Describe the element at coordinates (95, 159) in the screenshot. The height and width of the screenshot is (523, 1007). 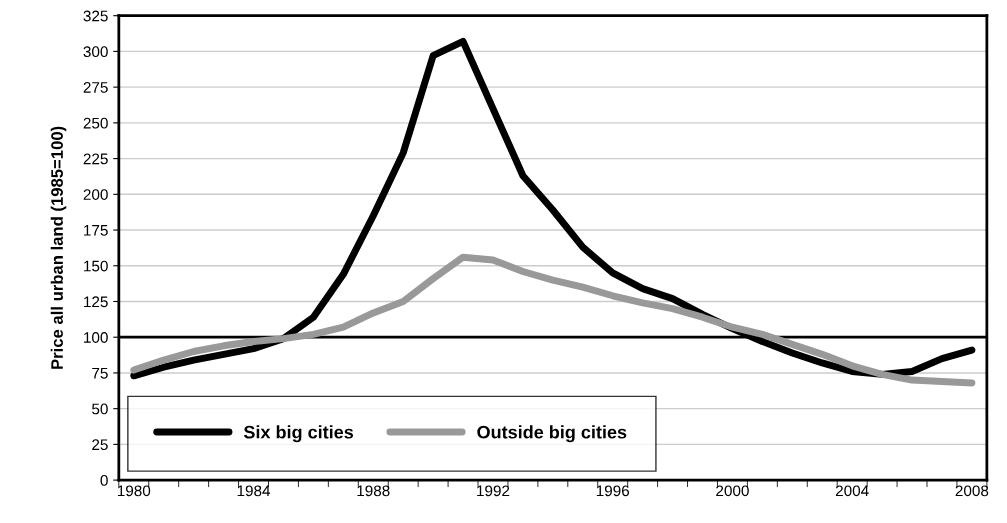
I see `y-tick-label: 225` at that location.